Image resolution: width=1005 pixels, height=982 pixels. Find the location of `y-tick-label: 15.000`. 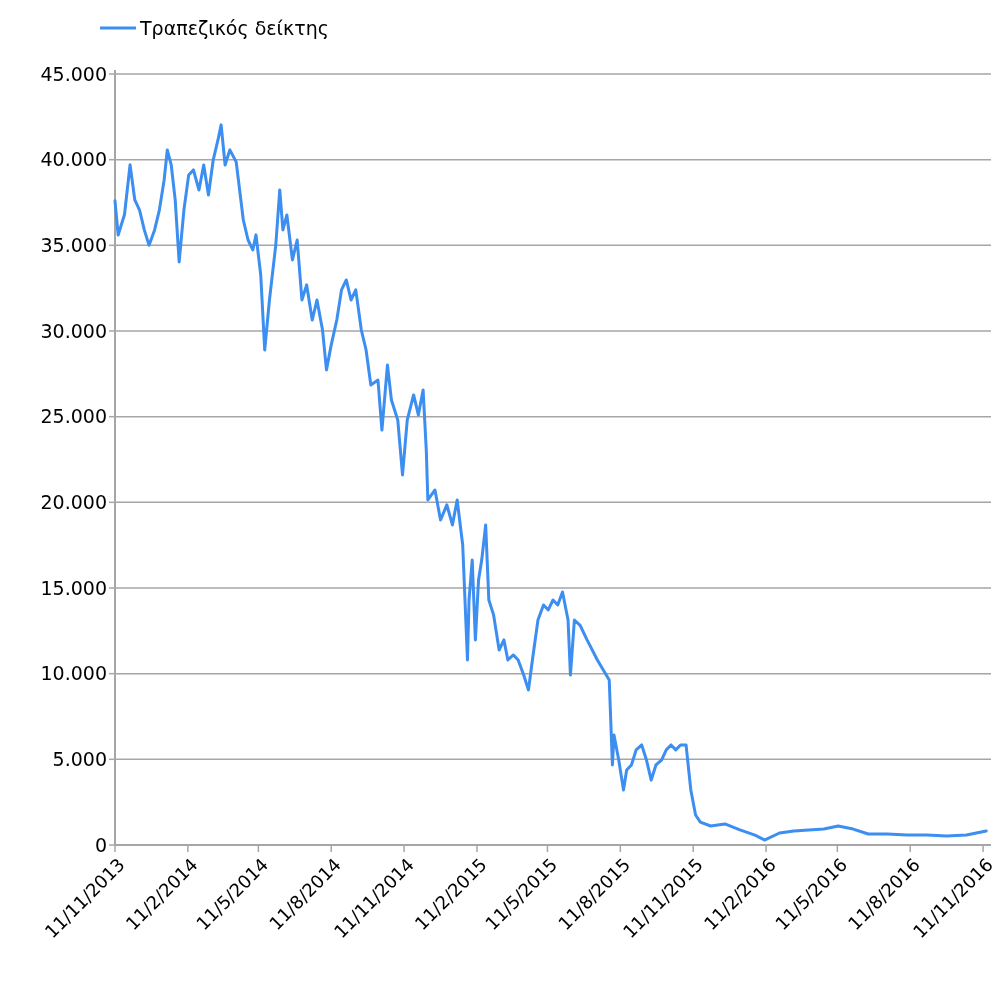

y-tick-label: 15.000 is located at coordinates (73, 587).